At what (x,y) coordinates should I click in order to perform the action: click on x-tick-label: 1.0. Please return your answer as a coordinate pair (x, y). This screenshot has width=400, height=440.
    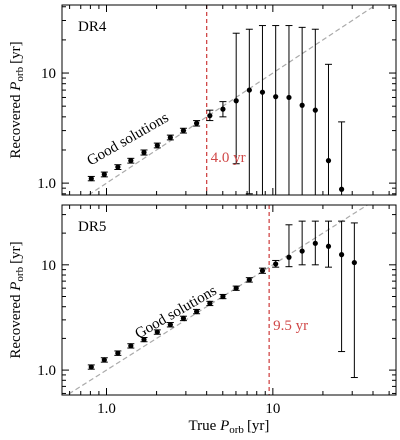
    Looking at the image, I should click on (106, 409).